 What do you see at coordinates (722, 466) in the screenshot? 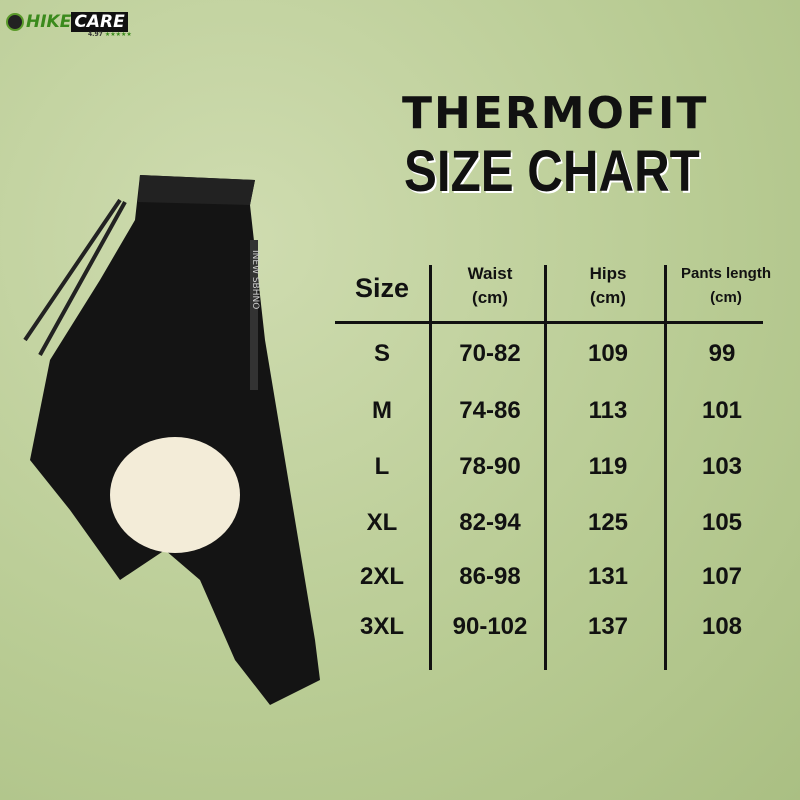
I see `cell-pants-length: 103` at bounding box center [722, 466].